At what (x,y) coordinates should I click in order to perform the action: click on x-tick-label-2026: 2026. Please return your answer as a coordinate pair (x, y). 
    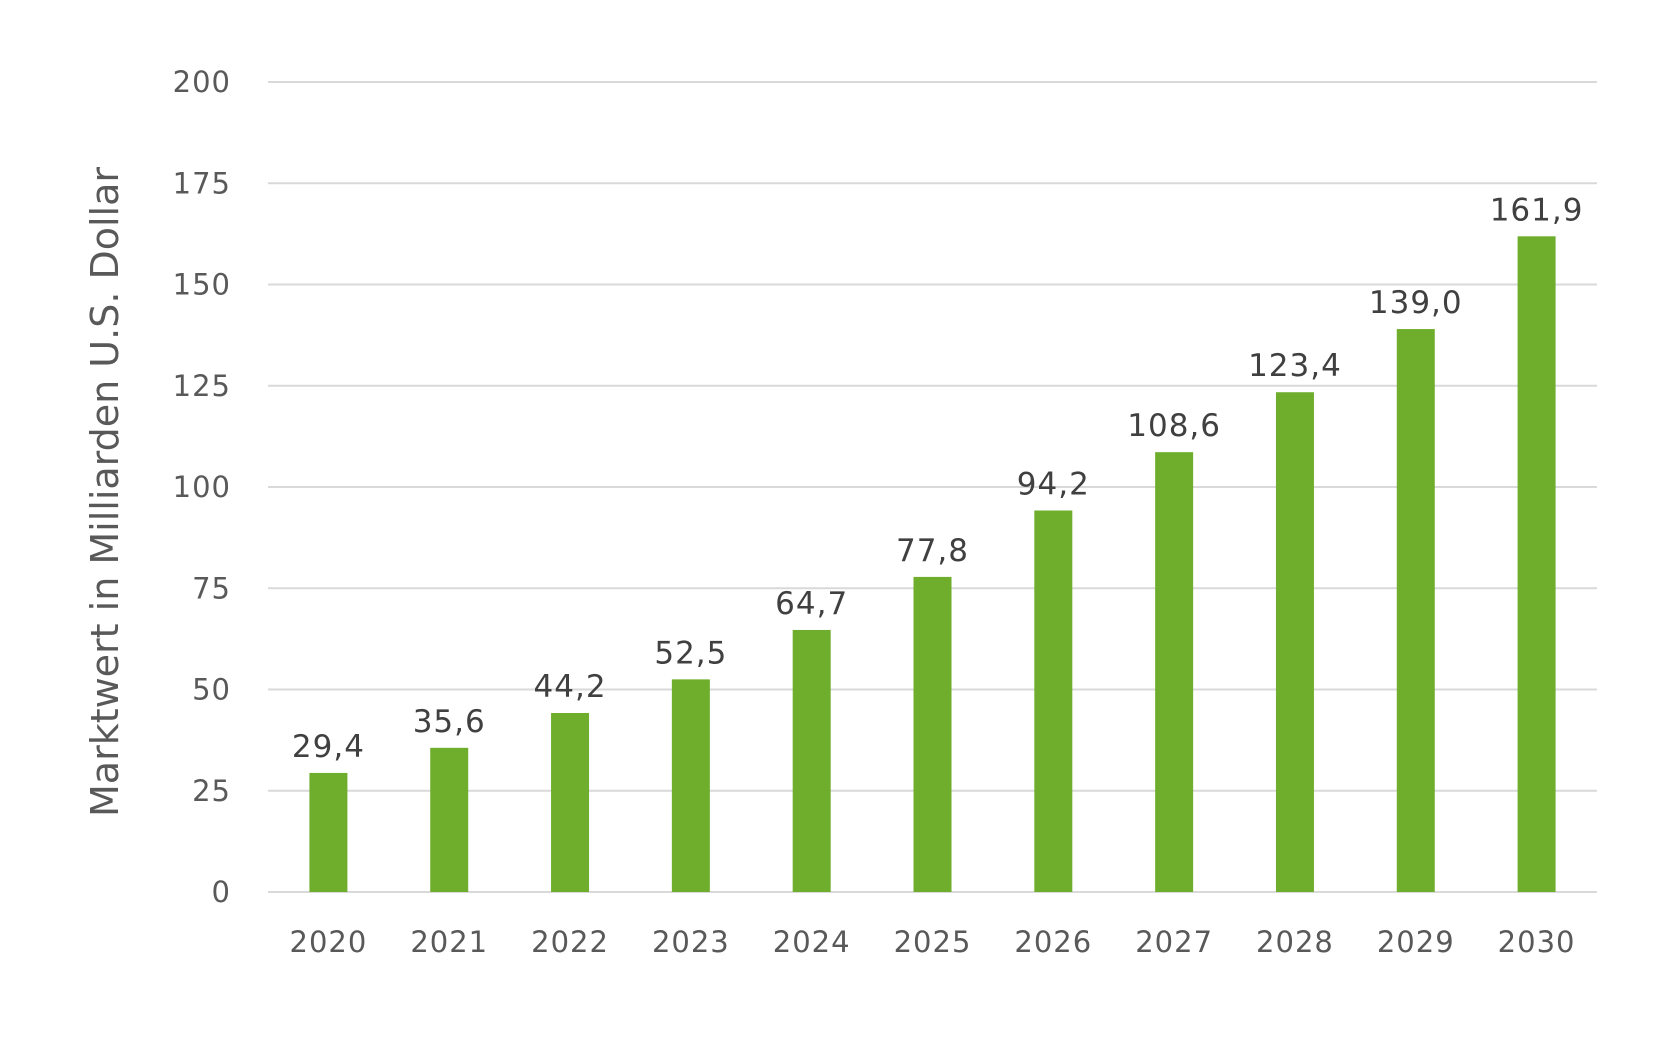
    Looking at the image, I should click on (1053, 942).